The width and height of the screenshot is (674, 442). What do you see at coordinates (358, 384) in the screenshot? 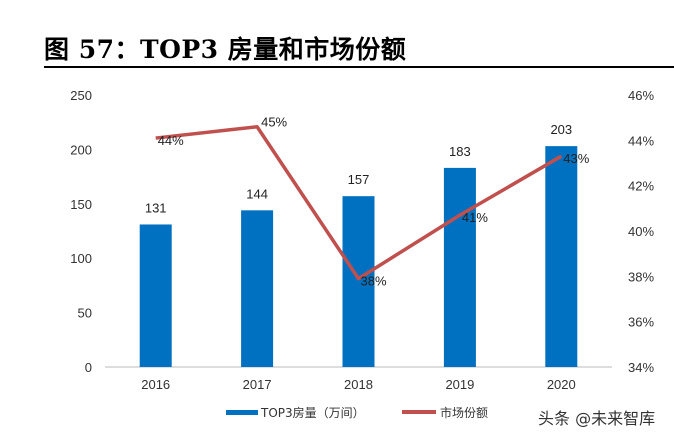
I see `x-axis-tick: 2018` at bounding box center [358, 384].